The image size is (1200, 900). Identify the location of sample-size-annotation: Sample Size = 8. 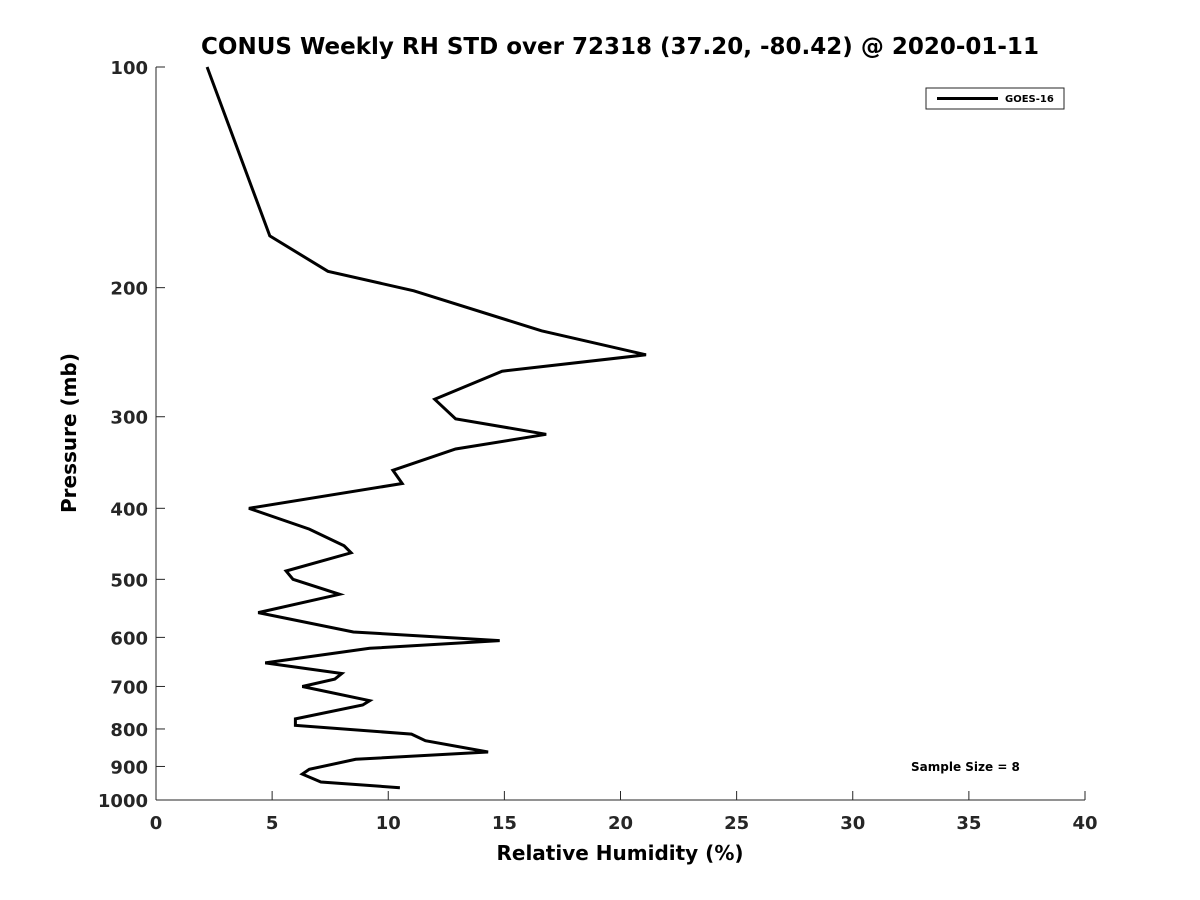
(965, 767).